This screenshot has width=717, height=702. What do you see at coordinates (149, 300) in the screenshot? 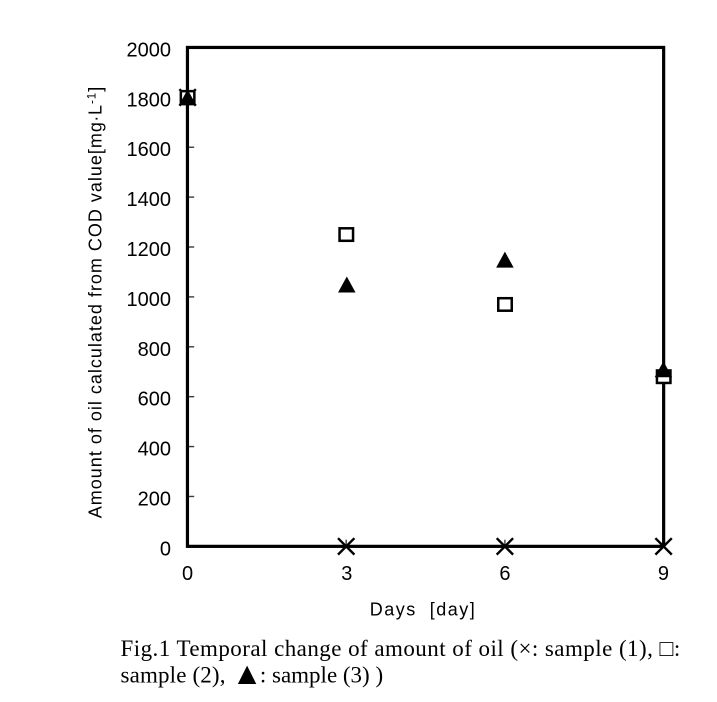
I see `svg-text: 1000` at bounding box center [149, 300].